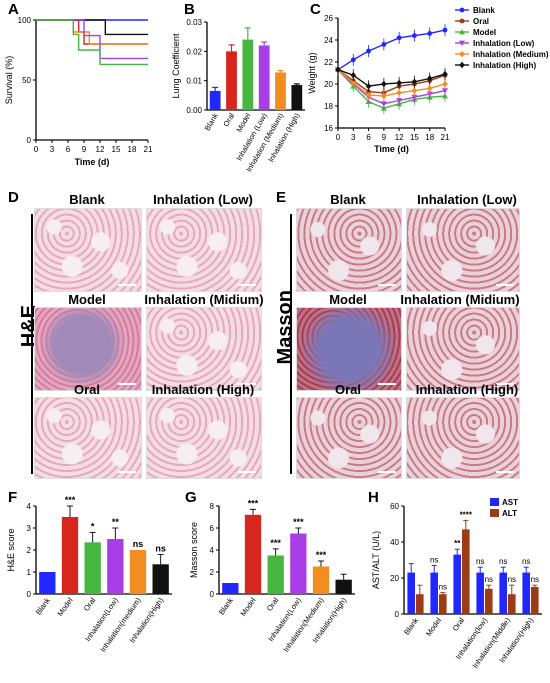 This screenshot has height=683, width=550. What do you see at coordinates (13, 497) in the screenshot?
I see `panel-label-f: F` at bounding box center [13, 497].